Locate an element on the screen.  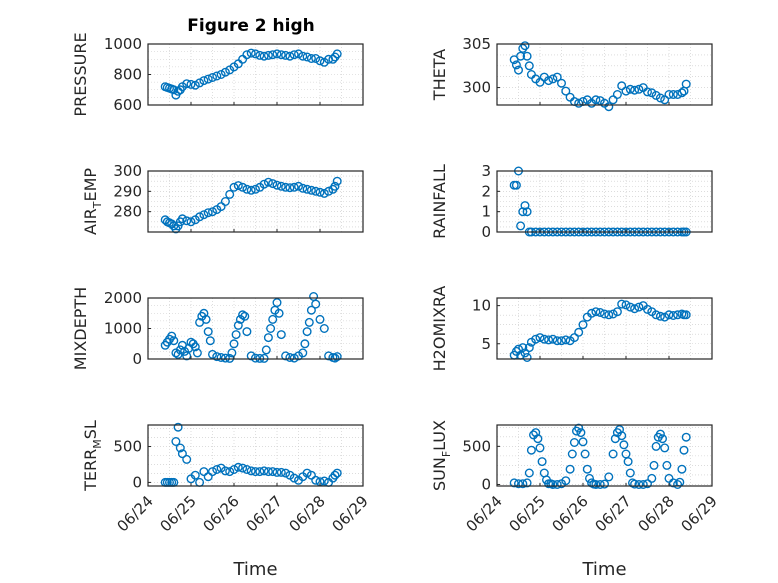
subplot-3: 0 1 2 3 RAINFALL is located at coordinates (571, 201).